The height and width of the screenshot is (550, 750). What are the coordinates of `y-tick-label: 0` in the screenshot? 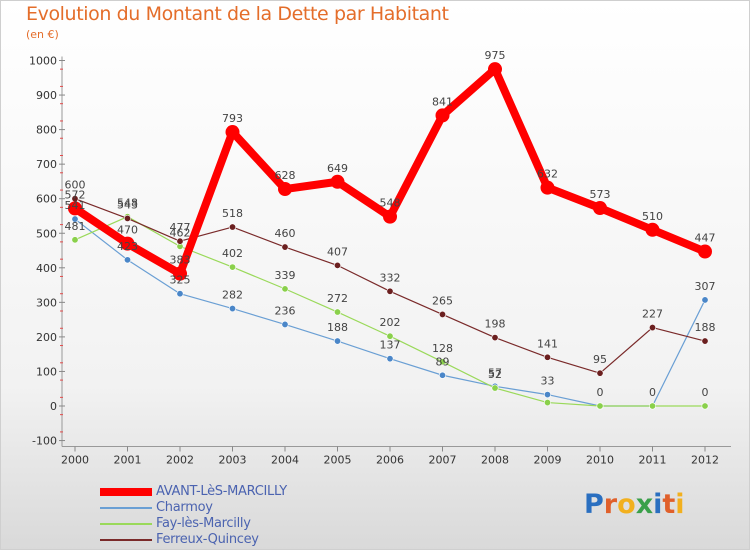 It's located at (53, 406).